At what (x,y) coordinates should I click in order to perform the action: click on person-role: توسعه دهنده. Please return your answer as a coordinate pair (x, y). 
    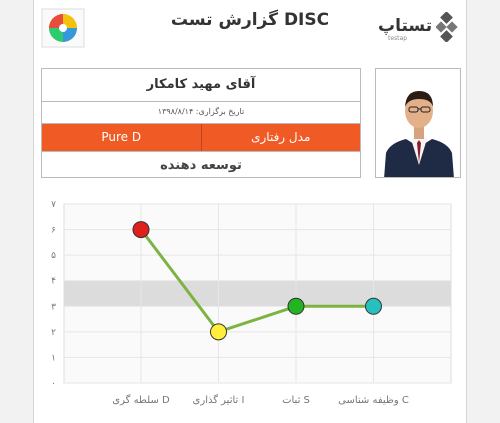
    Looking at the image, I should click on (201, 165).